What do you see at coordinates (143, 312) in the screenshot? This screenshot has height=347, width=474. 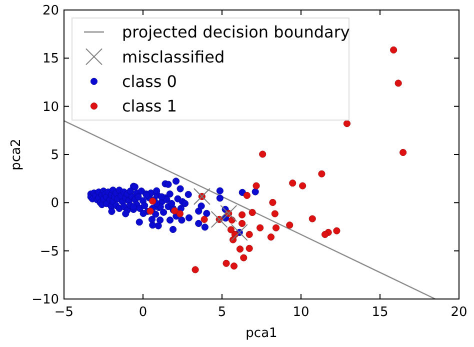 I see `x-tick-label: 0` at bounding box center [143, 312].